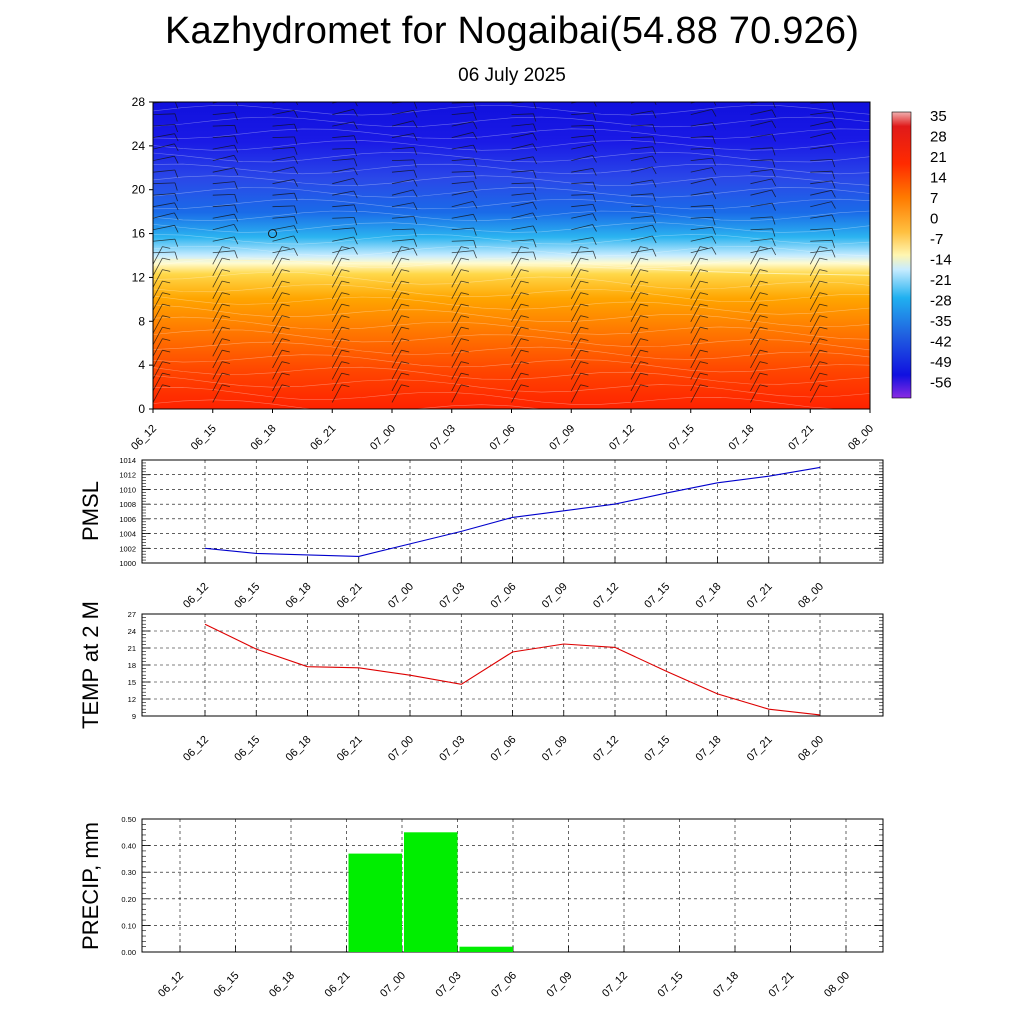 Image resolution: width=1024 pixels, height=1024 pixels. What do you see at coordinates (938, 157) in the screenshot?
I see `colorbar-label: 21` at bounding box center [938, 157].